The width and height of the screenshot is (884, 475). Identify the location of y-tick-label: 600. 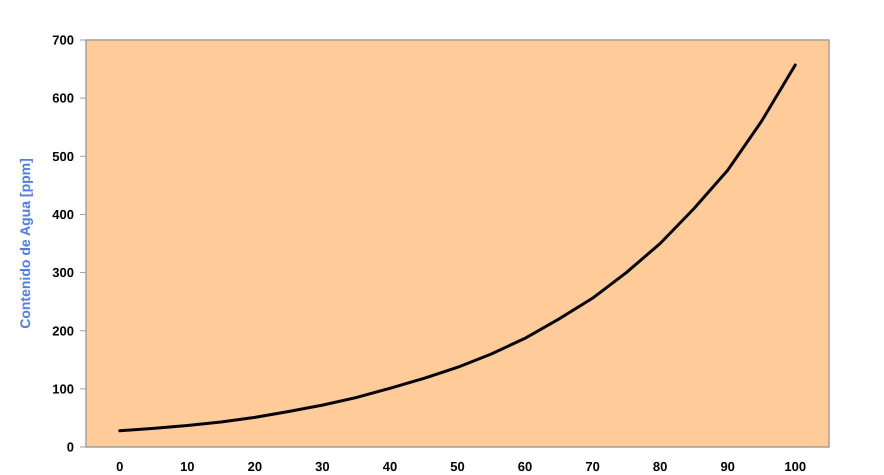
(63, 98).